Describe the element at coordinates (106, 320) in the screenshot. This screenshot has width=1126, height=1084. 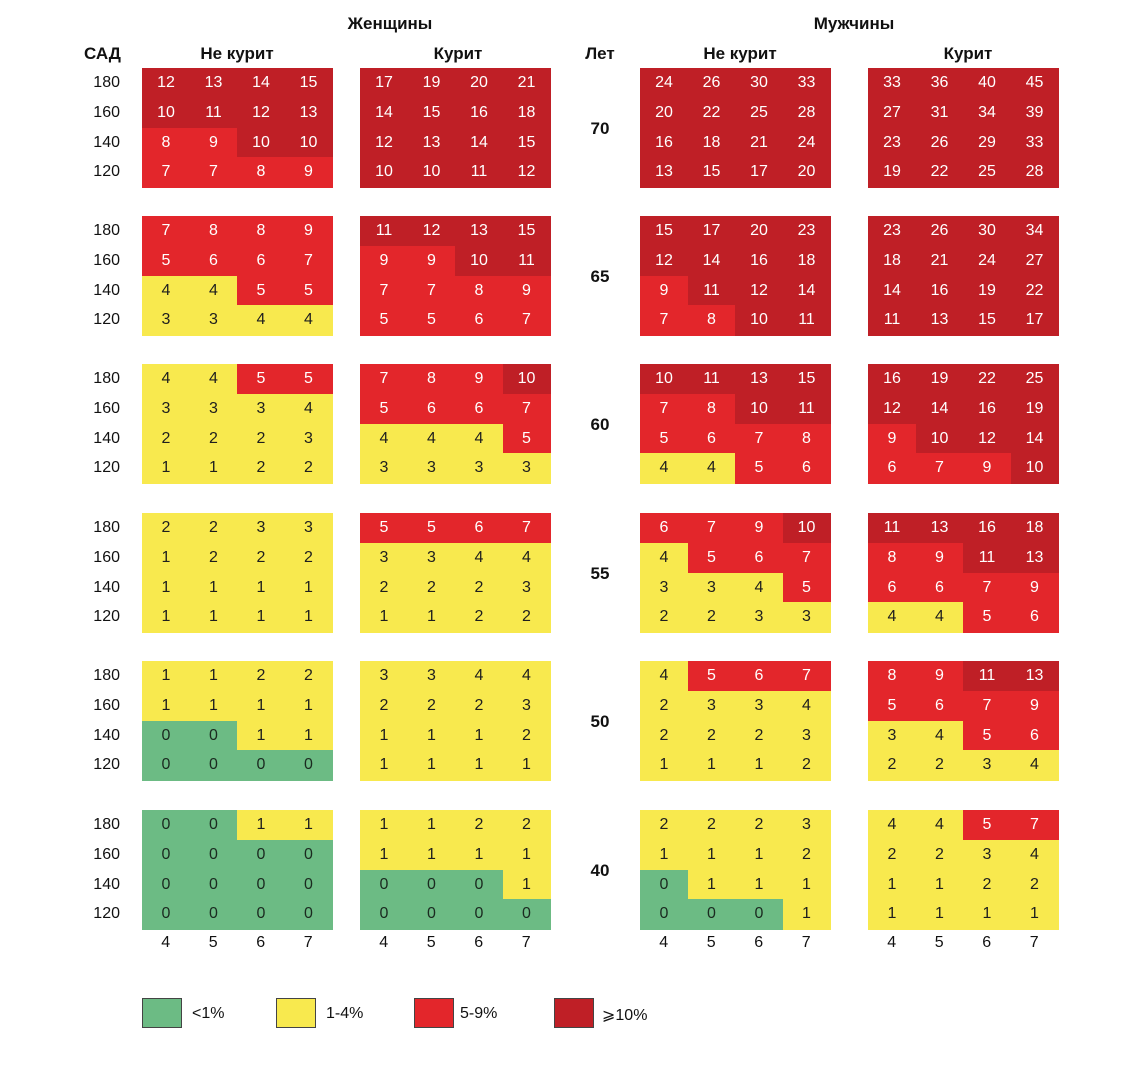
I see `sbp-tick-label: 120` at that location.